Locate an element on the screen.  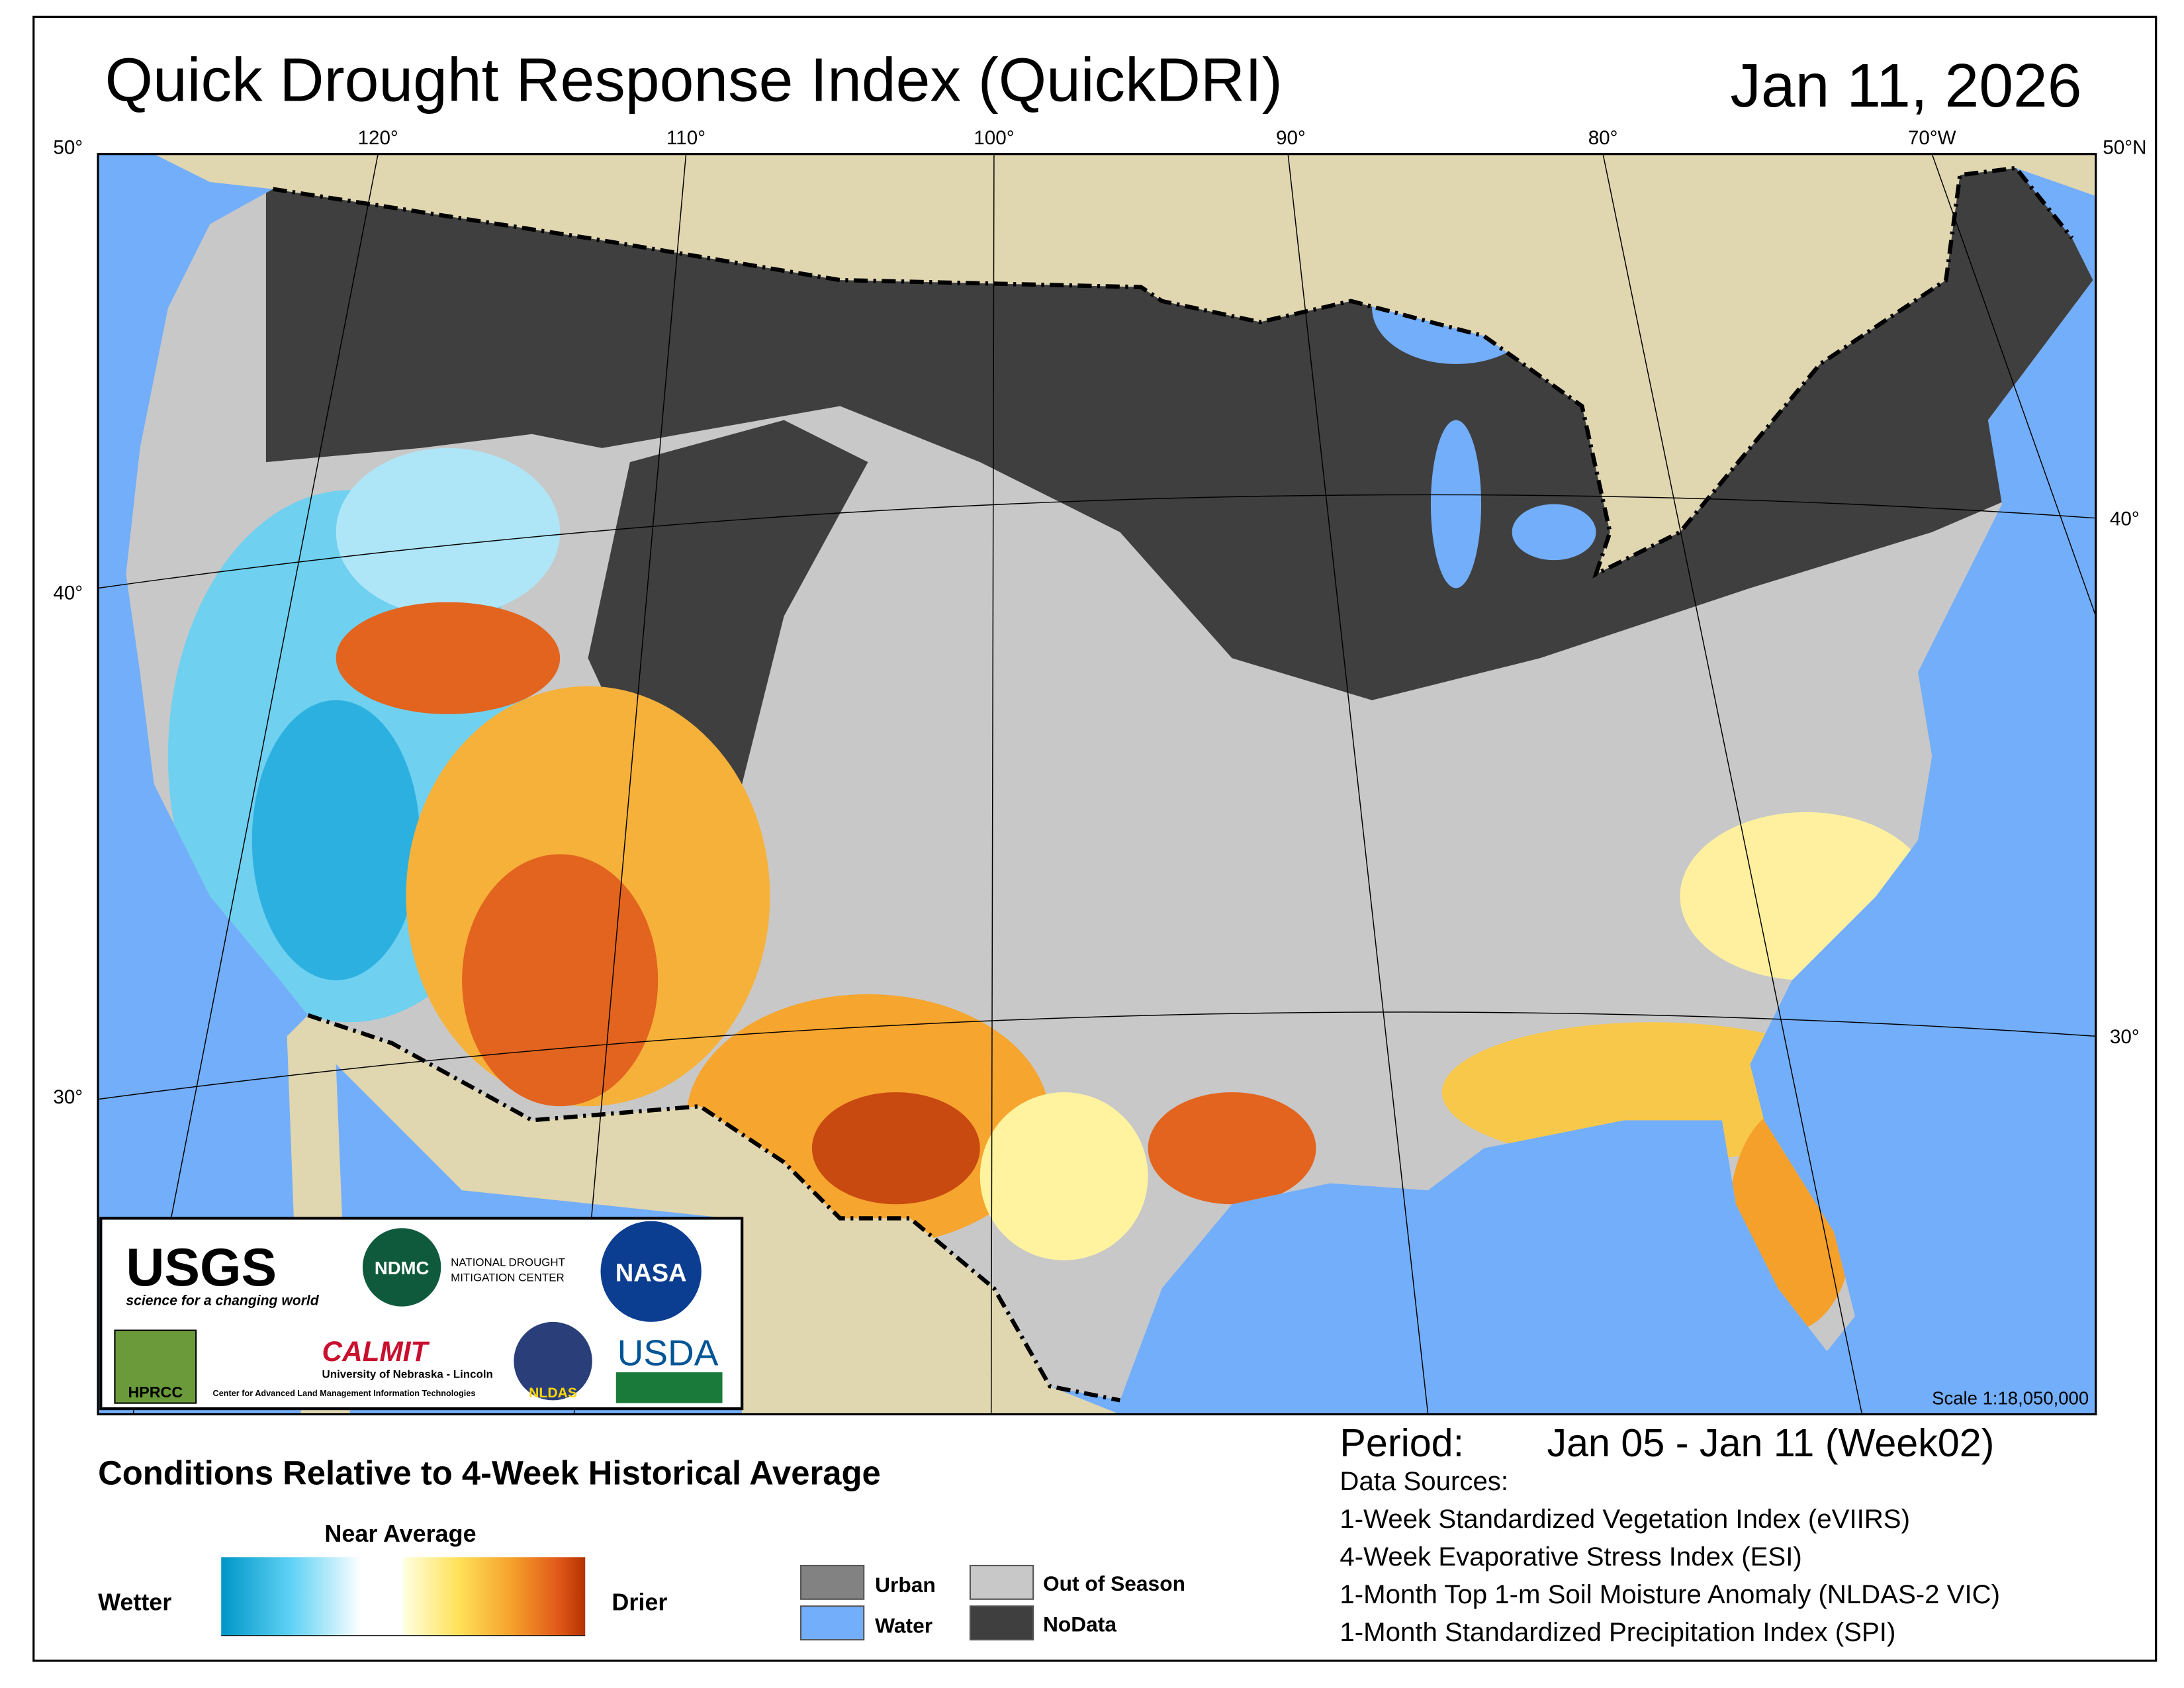
legend-label: Wetter is located at coordinates (134, 1602).